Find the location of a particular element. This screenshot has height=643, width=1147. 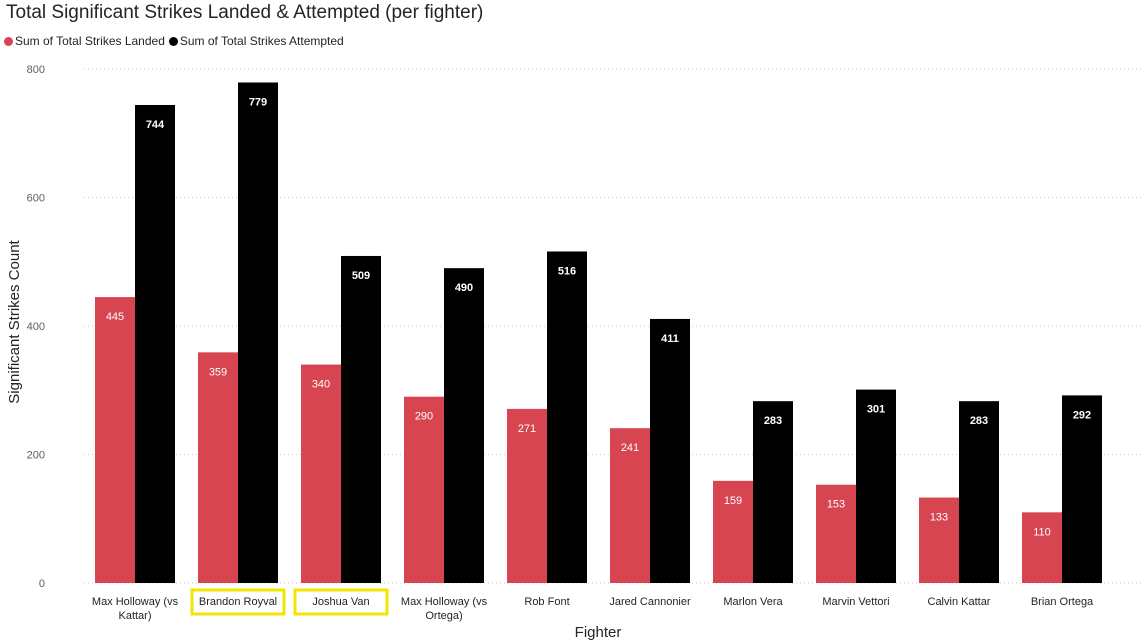

data-label-landed: 241 is located at coordinates (630, 448).